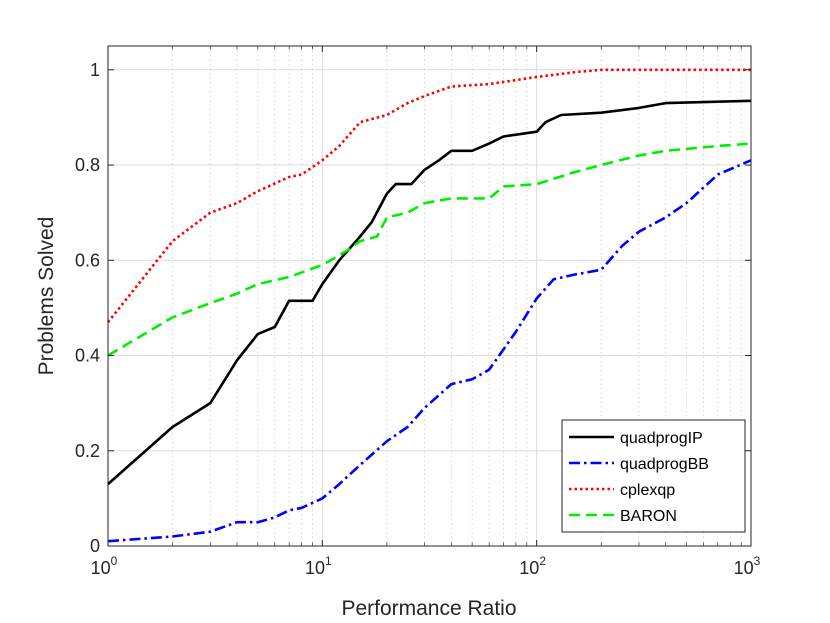 This screenshot has height=623, width=830. I want to click on x-tick-label: 10³, so click(747, 566).